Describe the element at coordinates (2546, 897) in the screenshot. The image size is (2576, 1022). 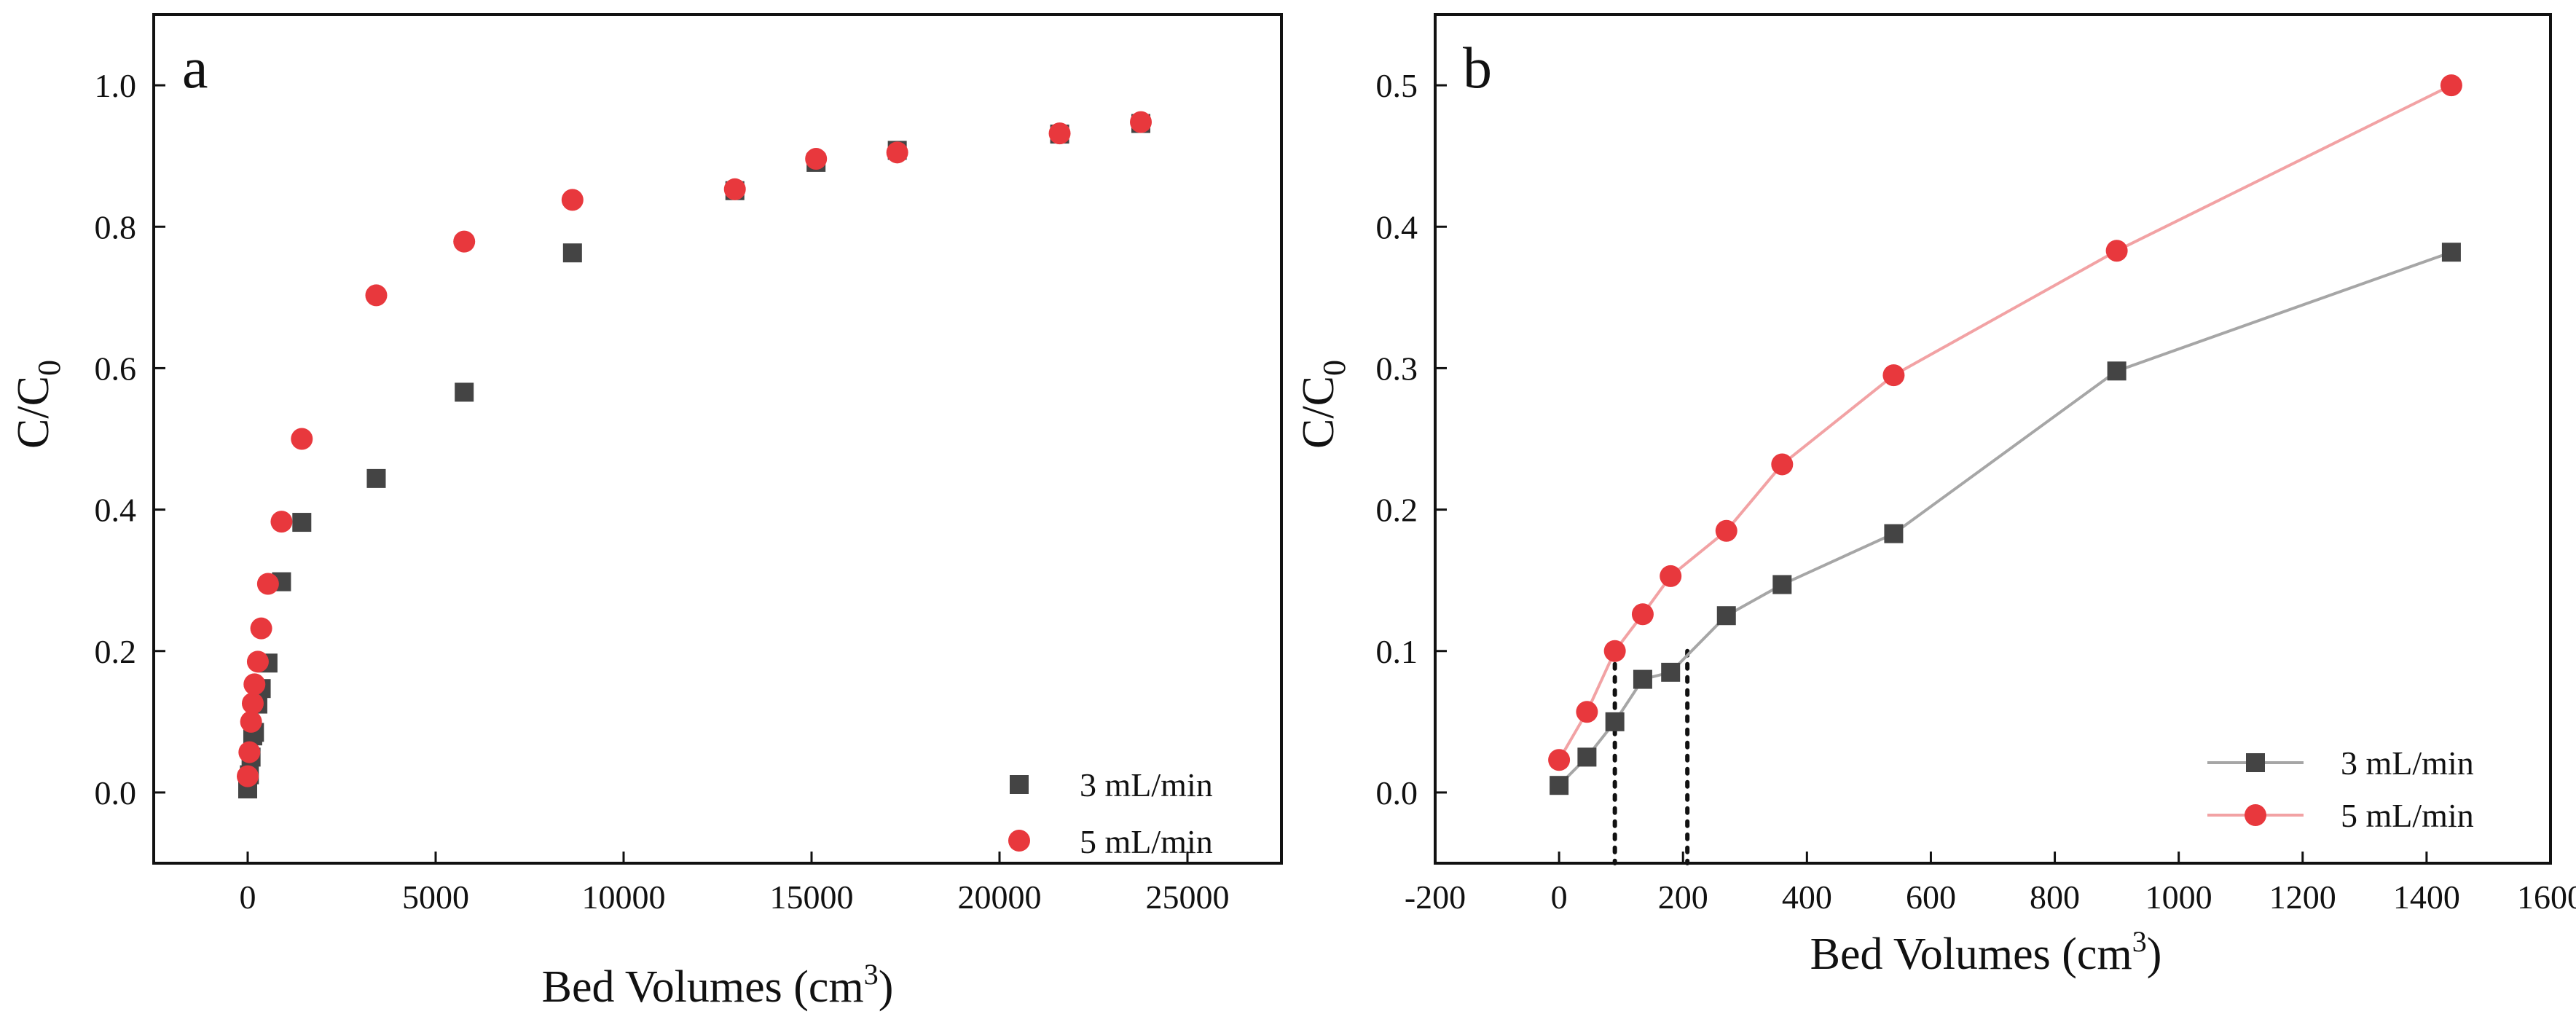
I see `x-tick-label: 1600` at that location.